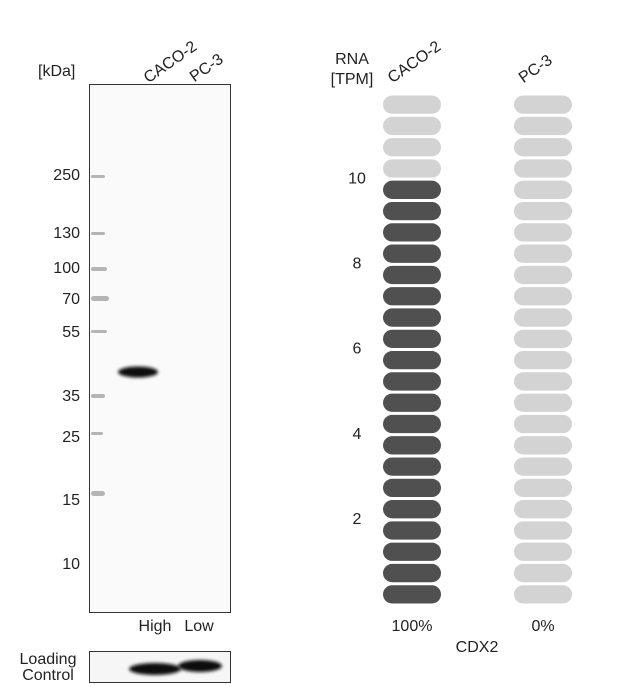  What do you see at coordinates (66, 175) in the screenshot?
I see `marker-label: 250` at bounding box center [66, 175].